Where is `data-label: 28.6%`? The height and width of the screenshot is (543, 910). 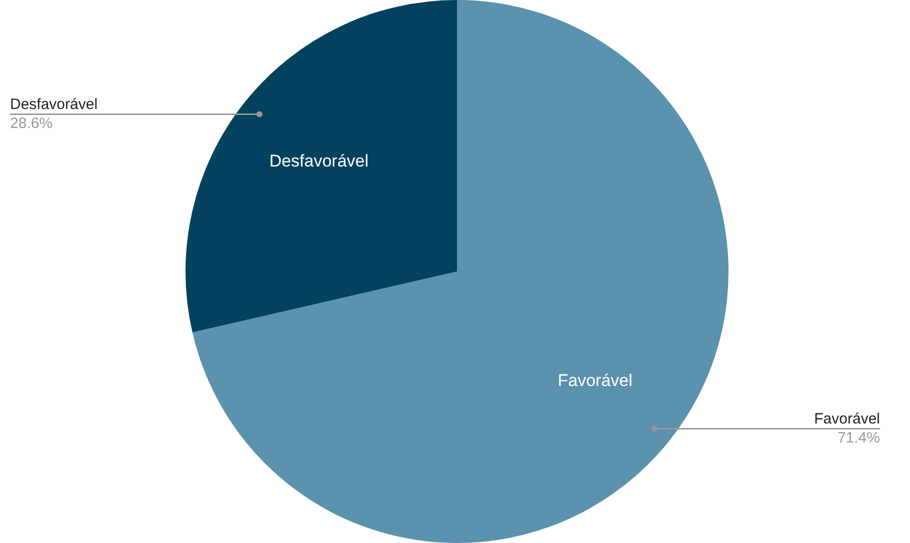 data-label: 28.6% is located at coordinates (31, 123).